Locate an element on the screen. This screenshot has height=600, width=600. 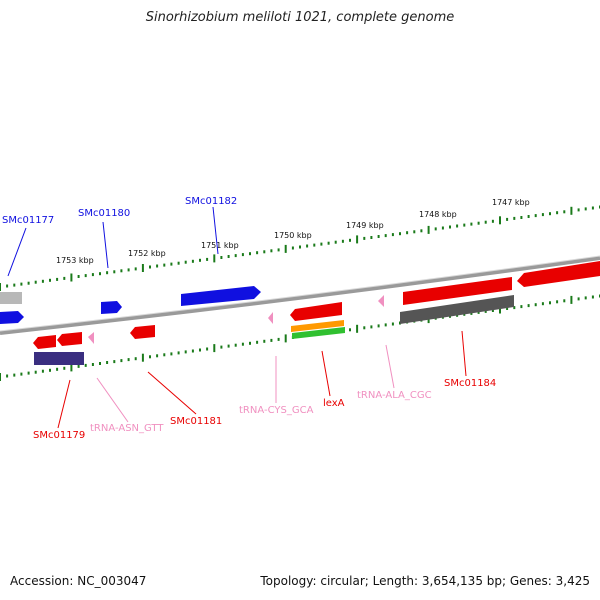
callout-trna-ala is located at coordinates (390, 366).